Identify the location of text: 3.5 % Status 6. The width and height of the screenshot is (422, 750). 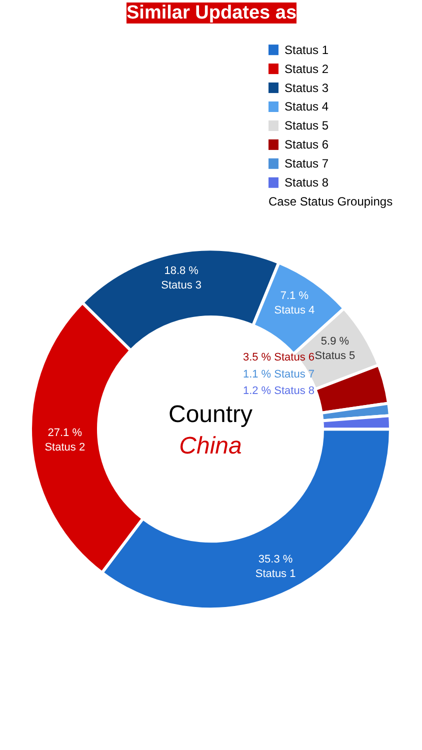
(278, 358).